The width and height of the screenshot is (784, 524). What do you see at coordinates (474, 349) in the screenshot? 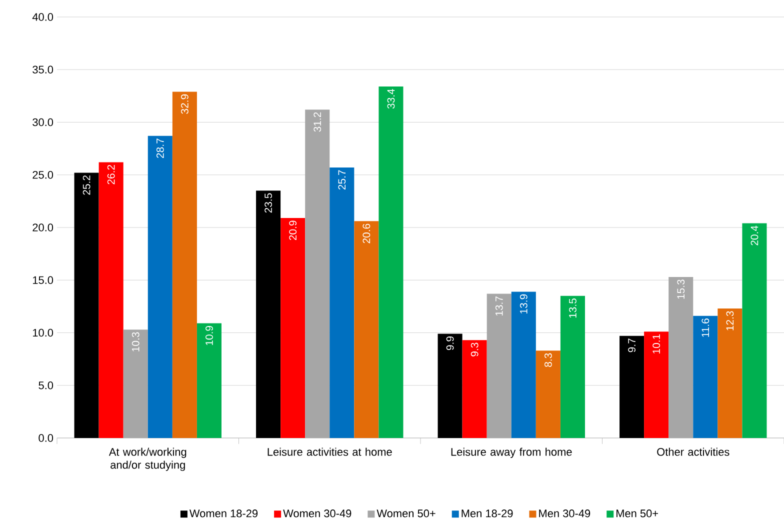
I see `data-label: 9.3` at bounding box center [474, 349].